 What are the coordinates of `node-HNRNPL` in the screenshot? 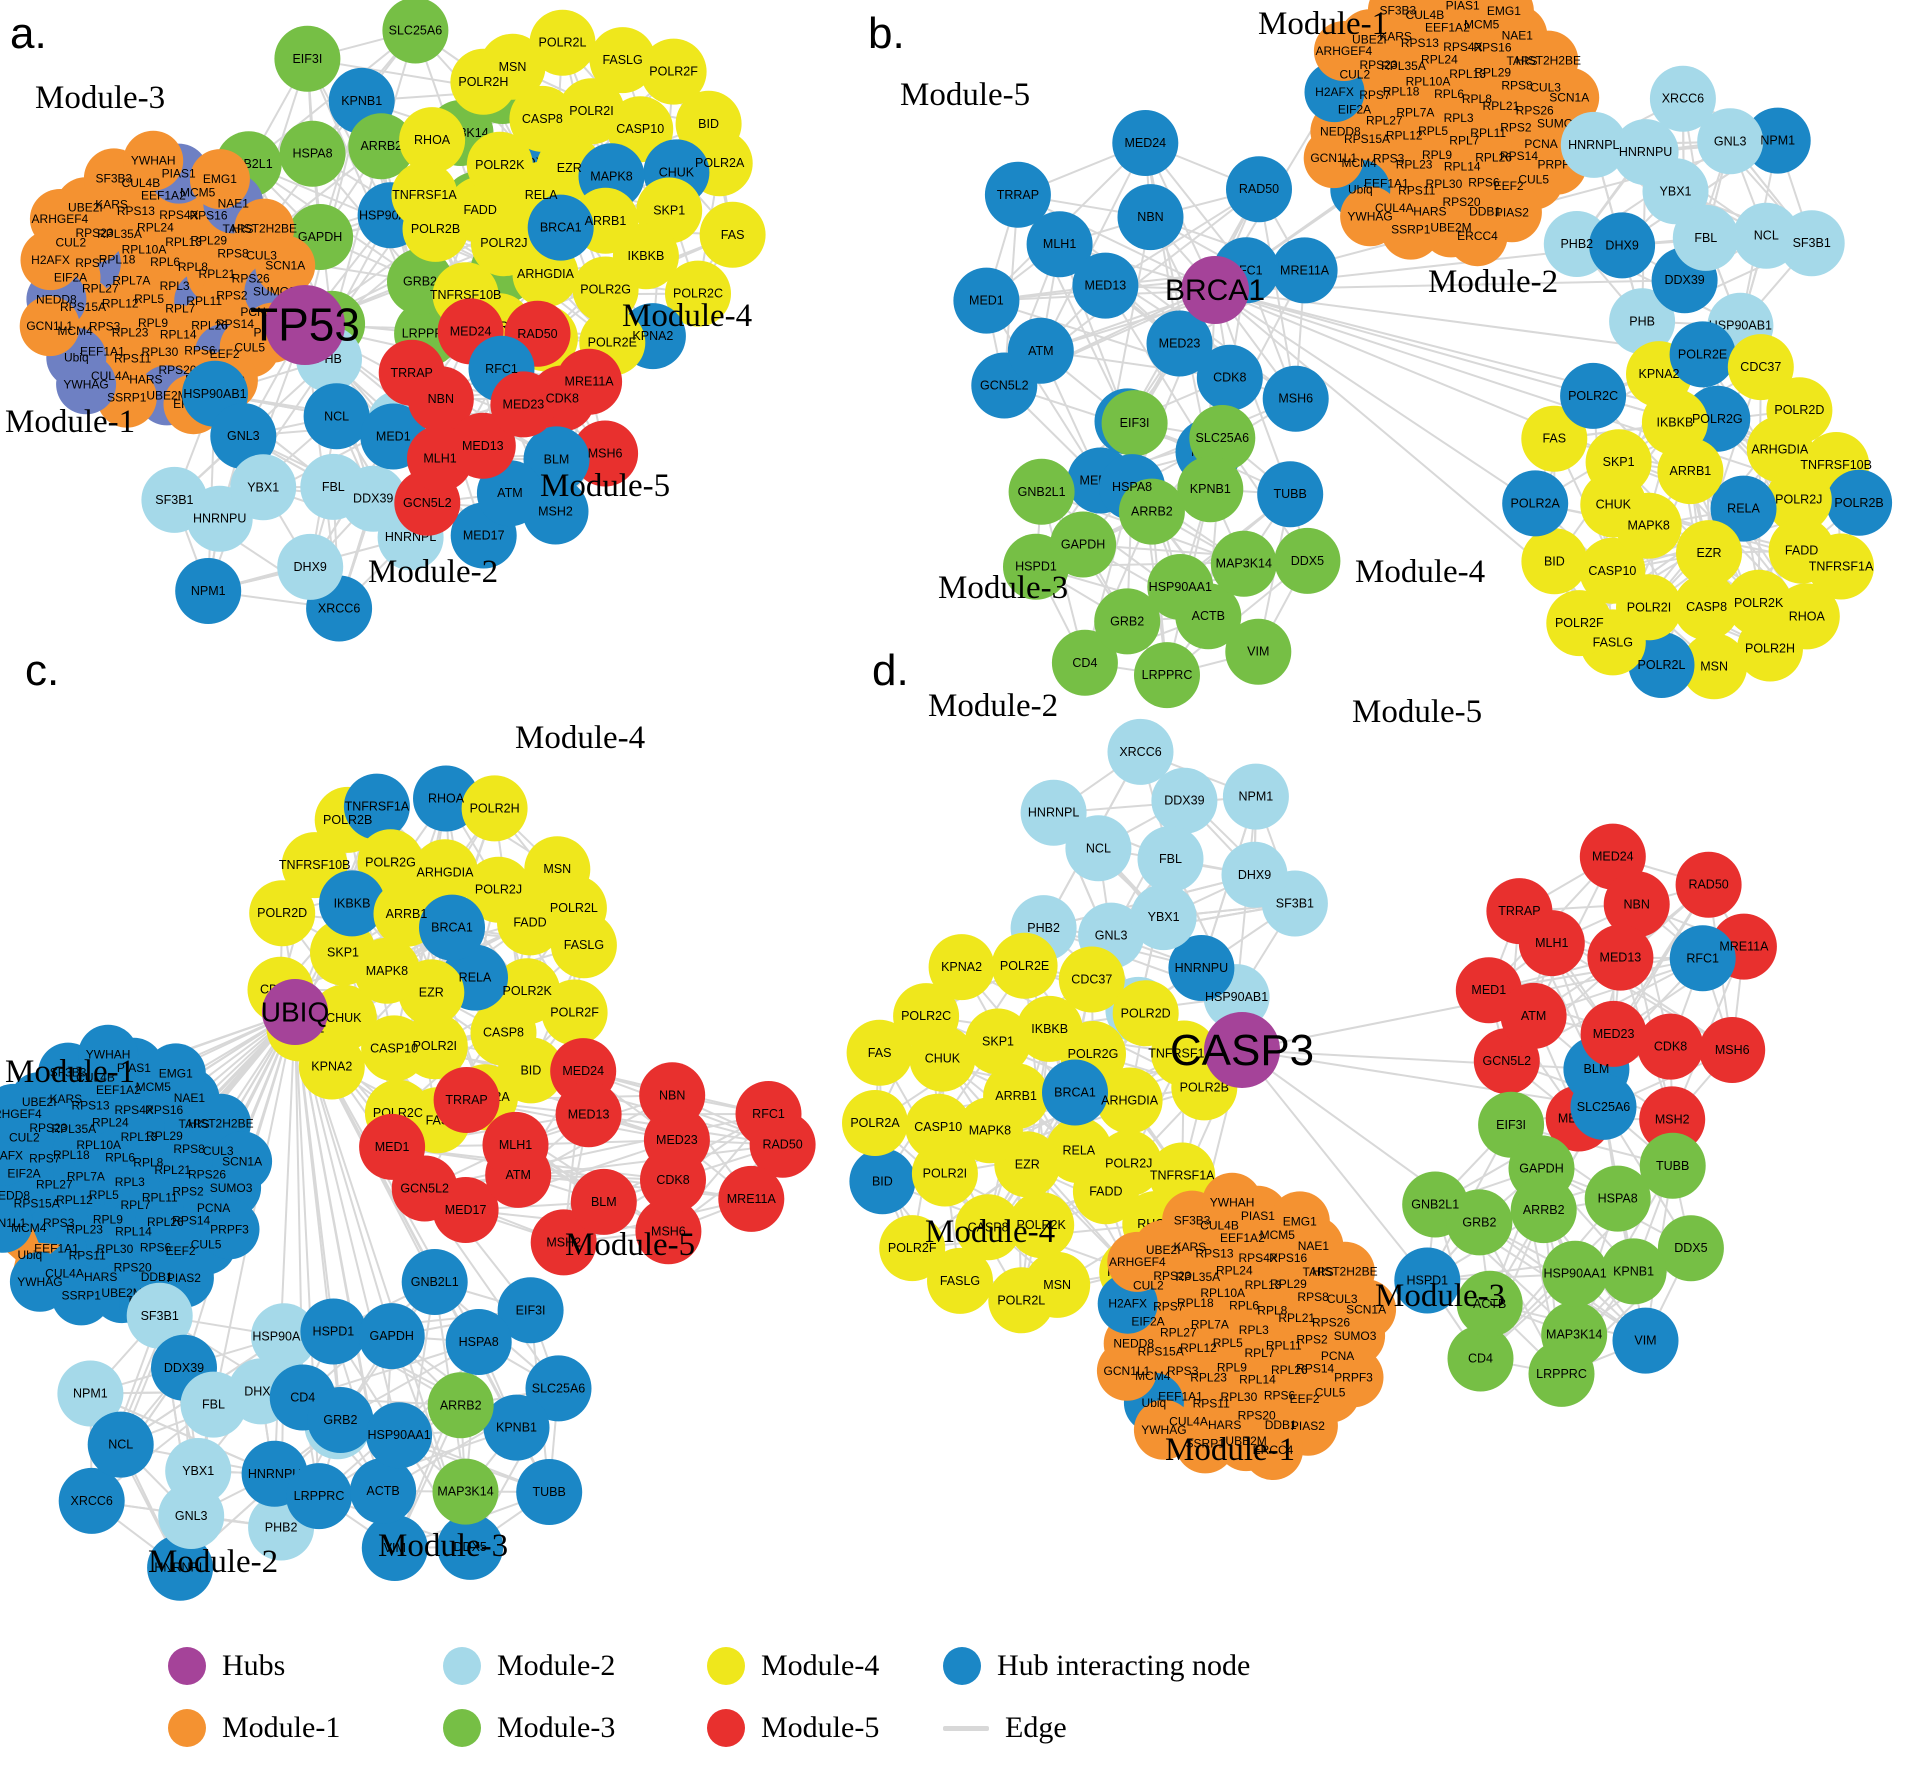 It's located at (1593, 144).